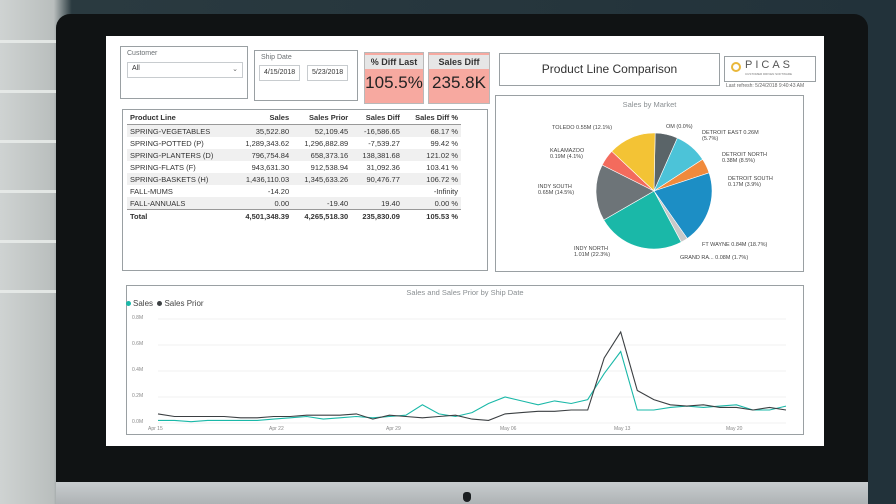 The height and width of the screenshot is (504, 896). Describe the element at coordinates (459, 62) in the screenshot. I see `sales-diff-title: Sales Diff` at that location.